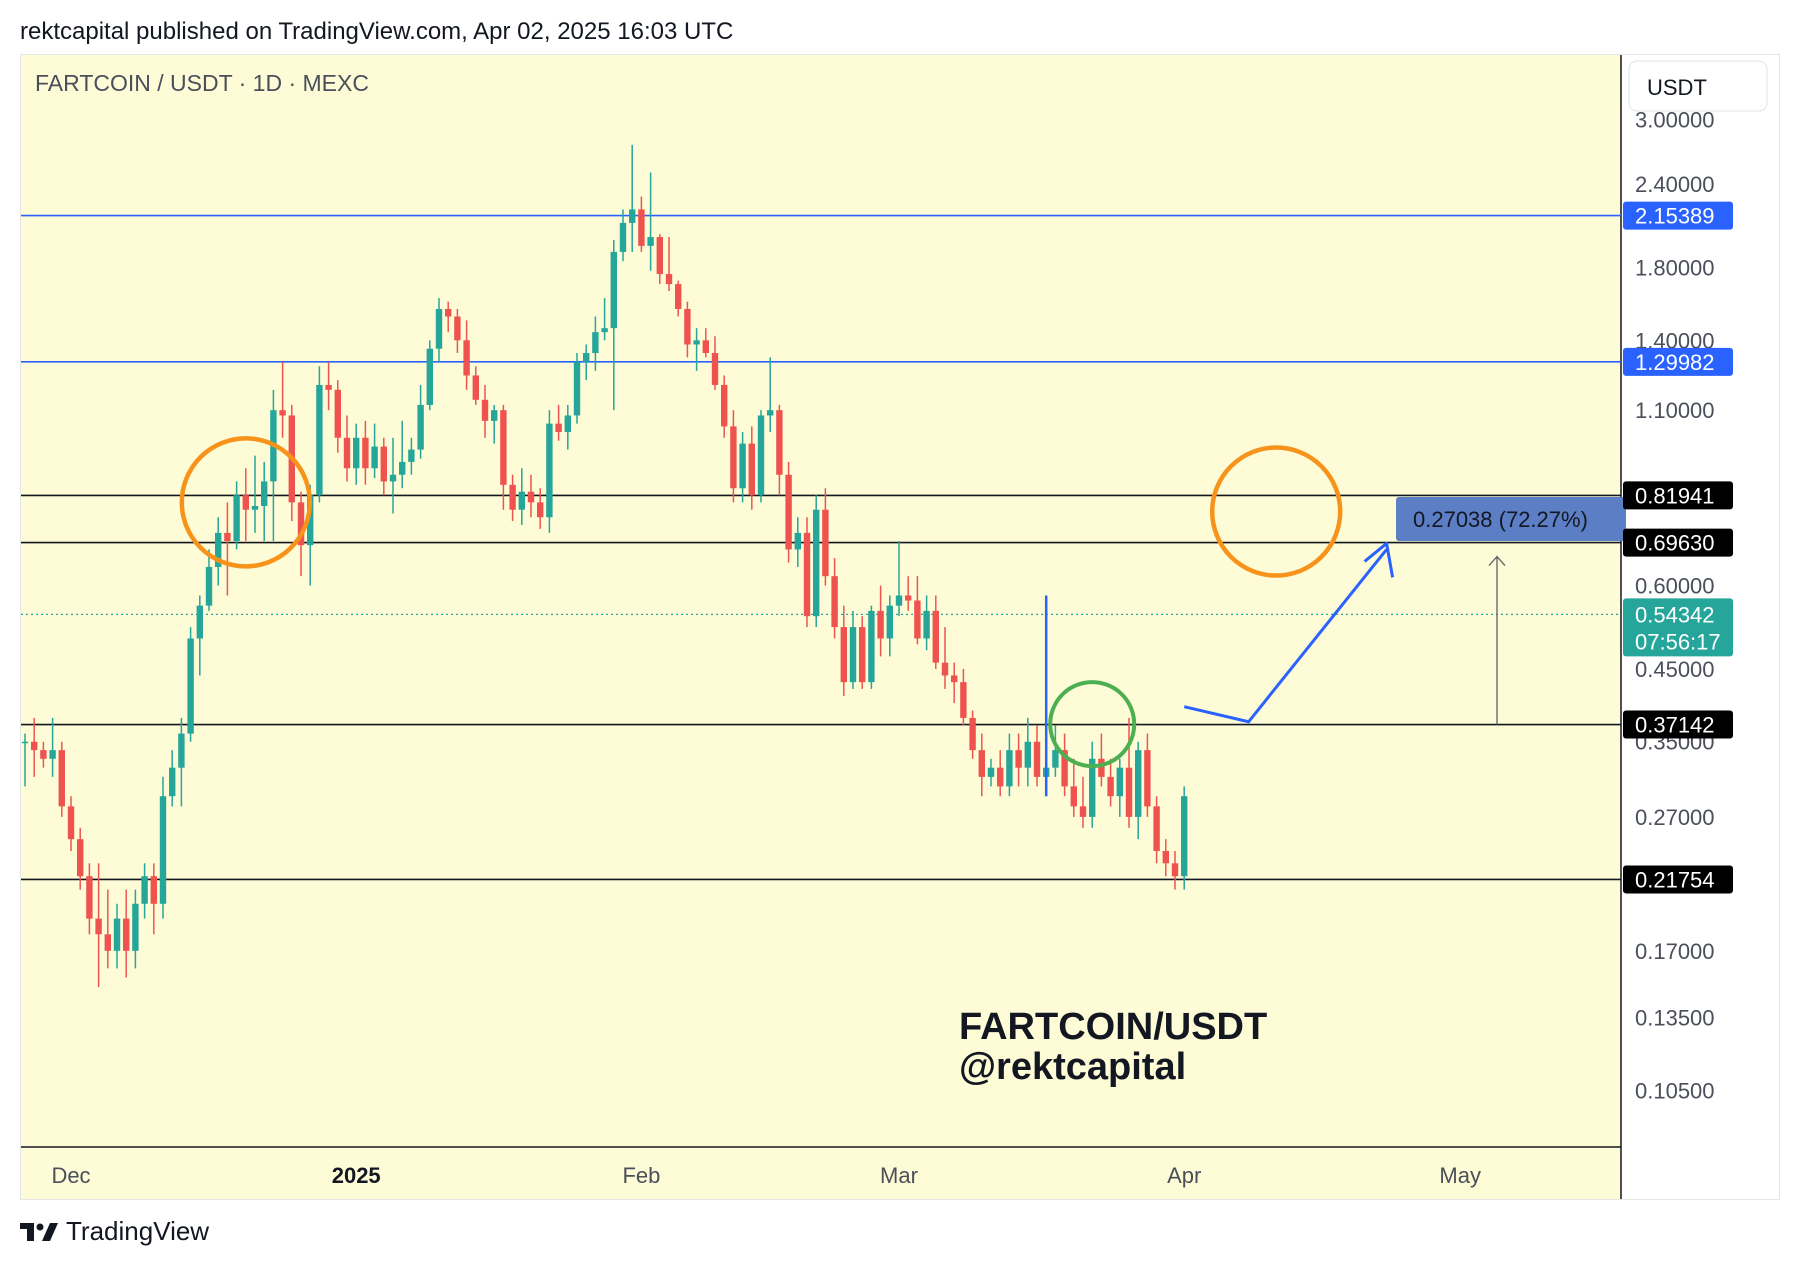  I want to click on level-price-label: 0.21754, so click(1675, 879).